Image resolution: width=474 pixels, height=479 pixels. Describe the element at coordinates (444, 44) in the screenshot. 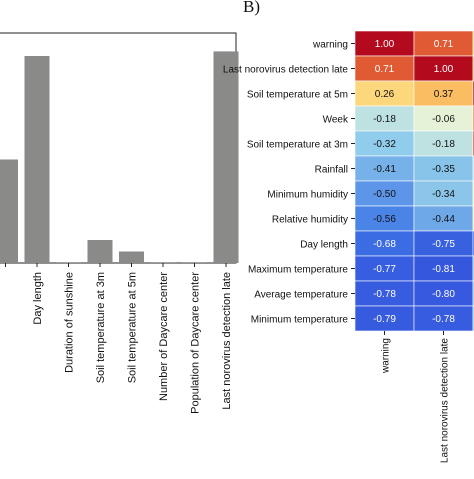

I see `heat-value-0-1: 0.71` at that location.